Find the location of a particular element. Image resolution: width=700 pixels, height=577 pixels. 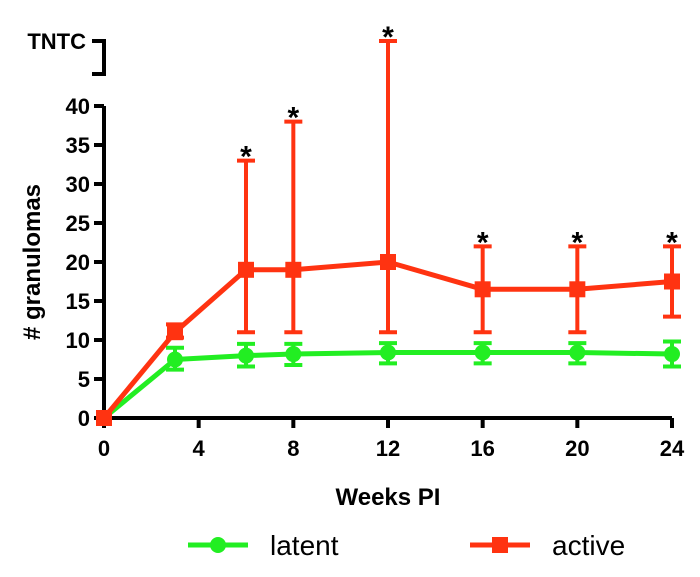

y-tick-label: 35 is located at coordinates (78, 145).